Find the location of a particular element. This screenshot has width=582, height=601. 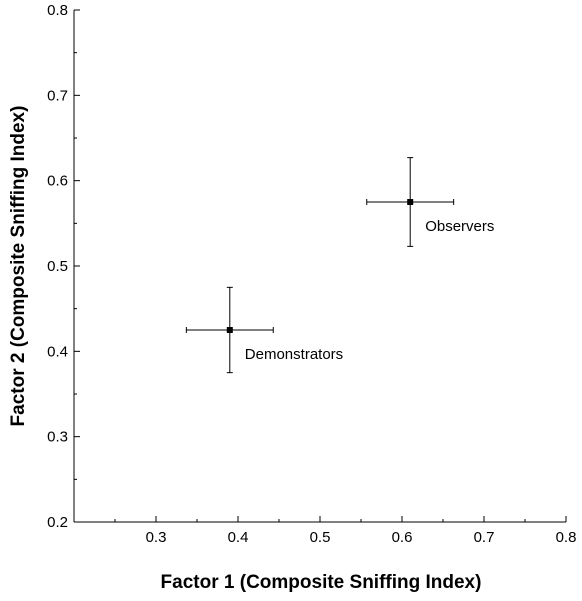

y-axis-title: Factor 2 (Composite Sniffing Index) is located at coordinates (18, 266).